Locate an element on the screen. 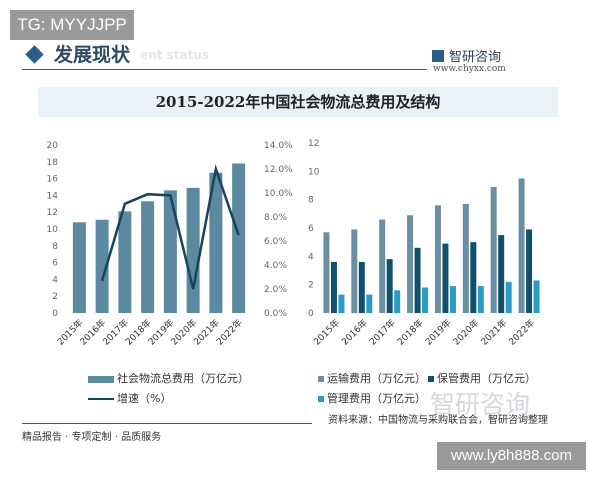 The width and height of the screenshot is (600, 480). left-axis-tick: 8 is located at coordinates (55, 247).